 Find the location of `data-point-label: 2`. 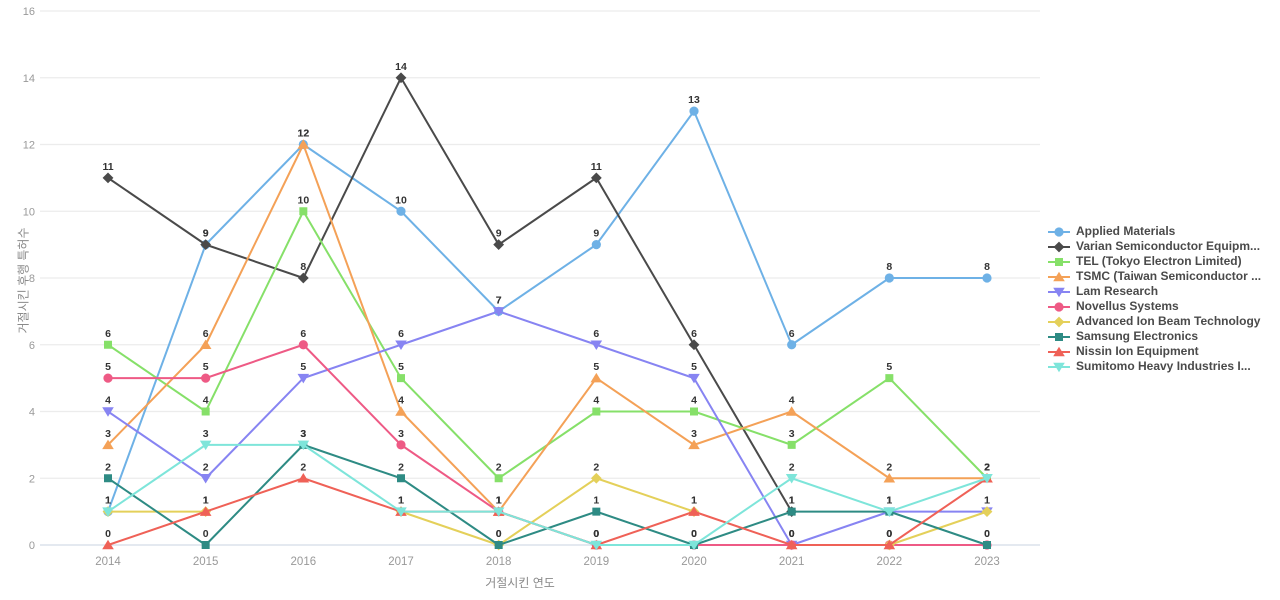

data-point-label: 2 is located at coordinates (987, 467).